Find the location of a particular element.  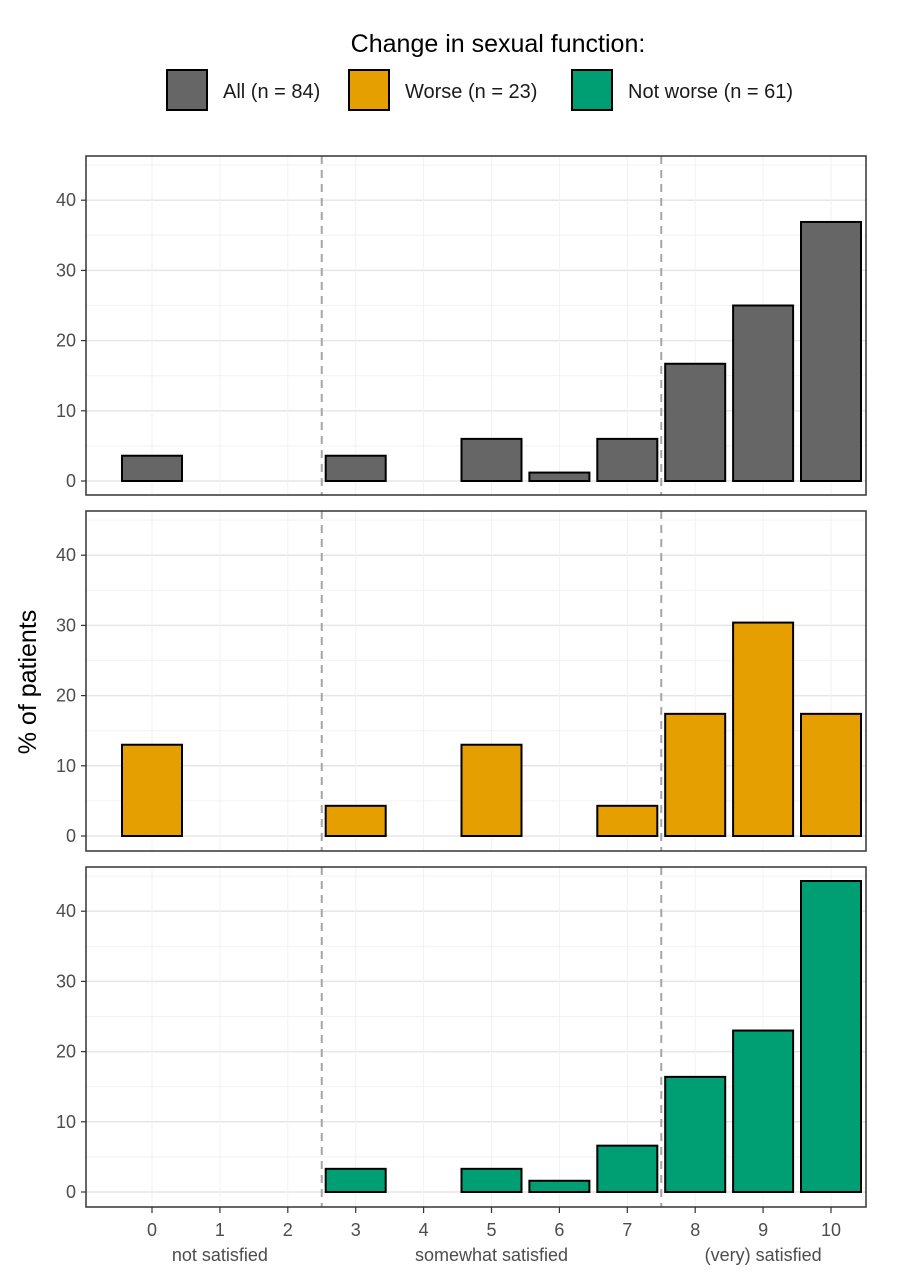

x-tick-label: 8 is located at coordinates (695, 1230).